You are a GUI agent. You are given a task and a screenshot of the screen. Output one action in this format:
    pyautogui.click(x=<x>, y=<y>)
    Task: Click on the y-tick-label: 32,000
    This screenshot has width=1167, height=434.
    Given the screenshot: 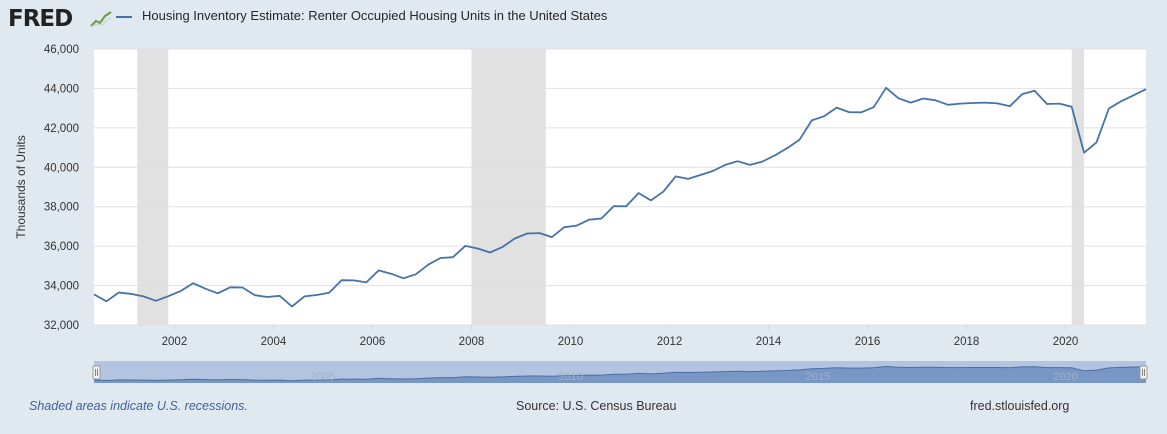 What is the action you would take?
    pyautogui.click(x=61, y=326)
    